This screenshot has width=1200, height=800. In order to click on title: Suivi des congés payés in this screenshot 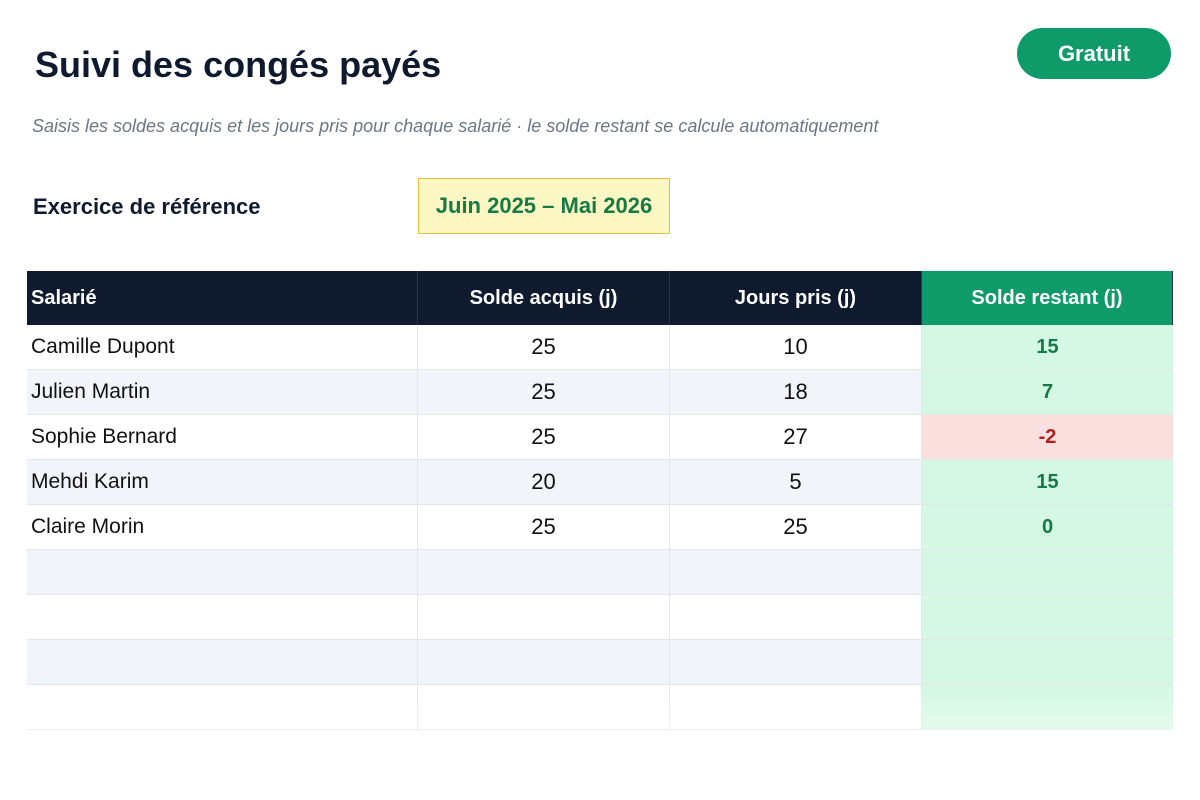, I will do `click(238, 64)`.